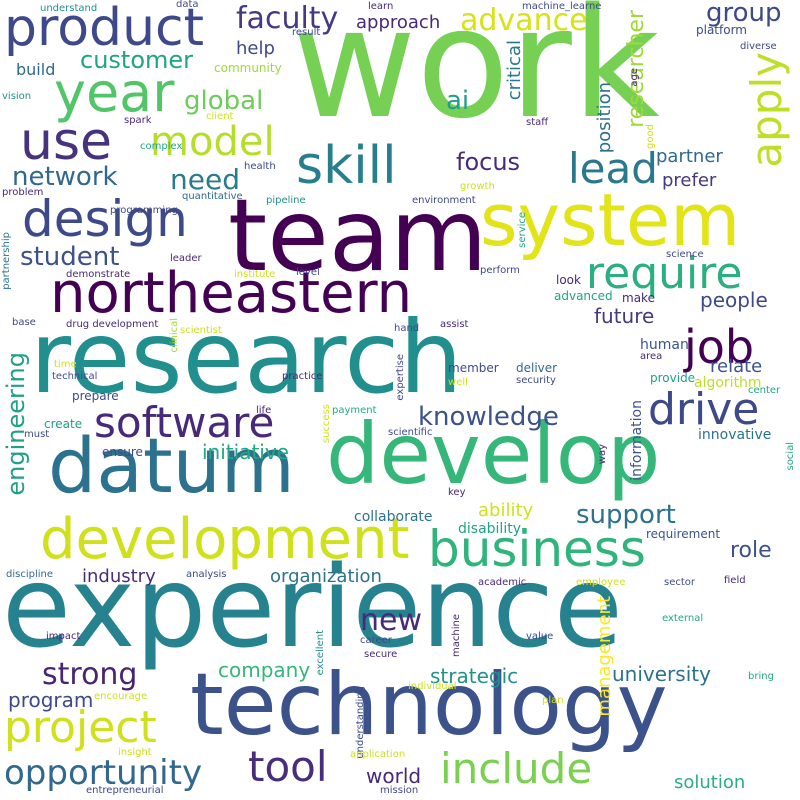  What do you see at coordinates (689, 180) in the screenshot?
I see `word-prefer: prefer` at bounding box center [689, 180].